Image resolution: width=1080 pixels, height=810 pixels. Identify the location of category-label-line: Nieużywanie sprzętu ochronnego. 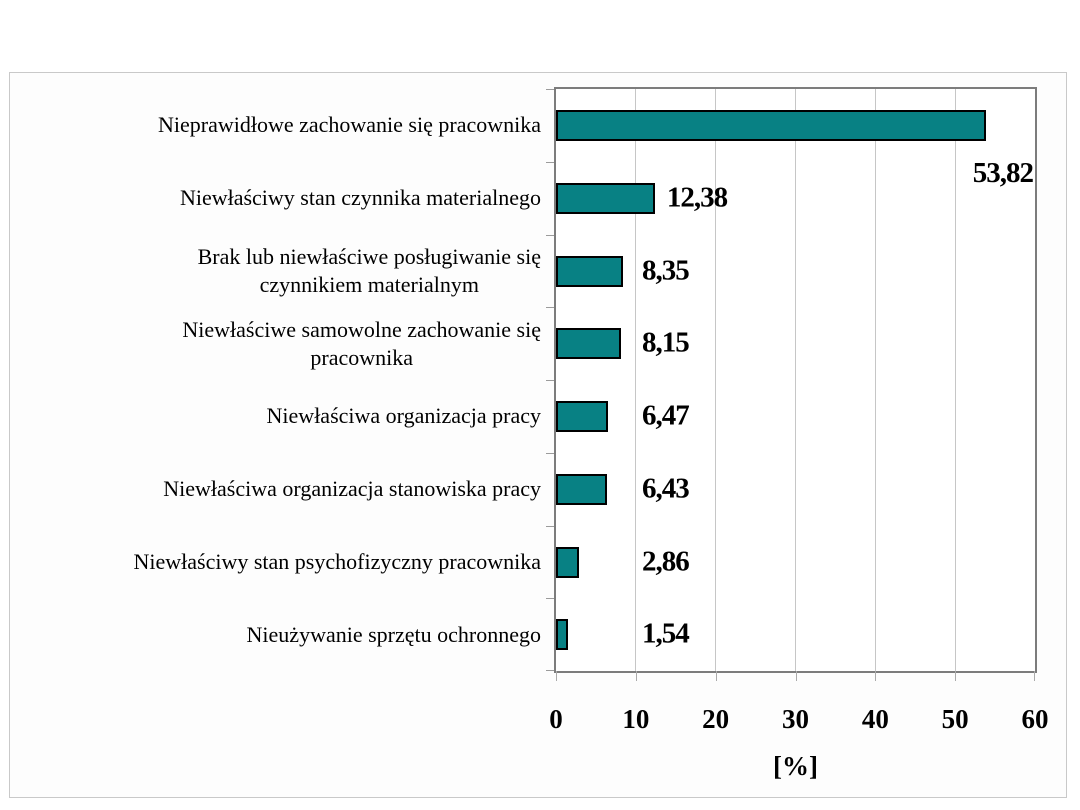
(393, 634).